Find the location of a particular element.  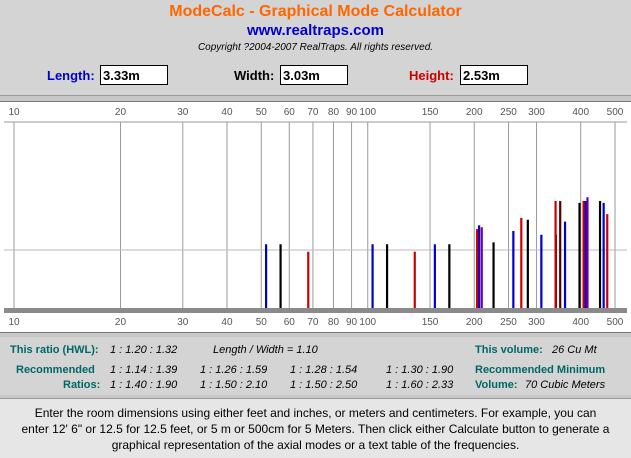

tick-label-bottom: 150 is located at coordinates (430, 322).